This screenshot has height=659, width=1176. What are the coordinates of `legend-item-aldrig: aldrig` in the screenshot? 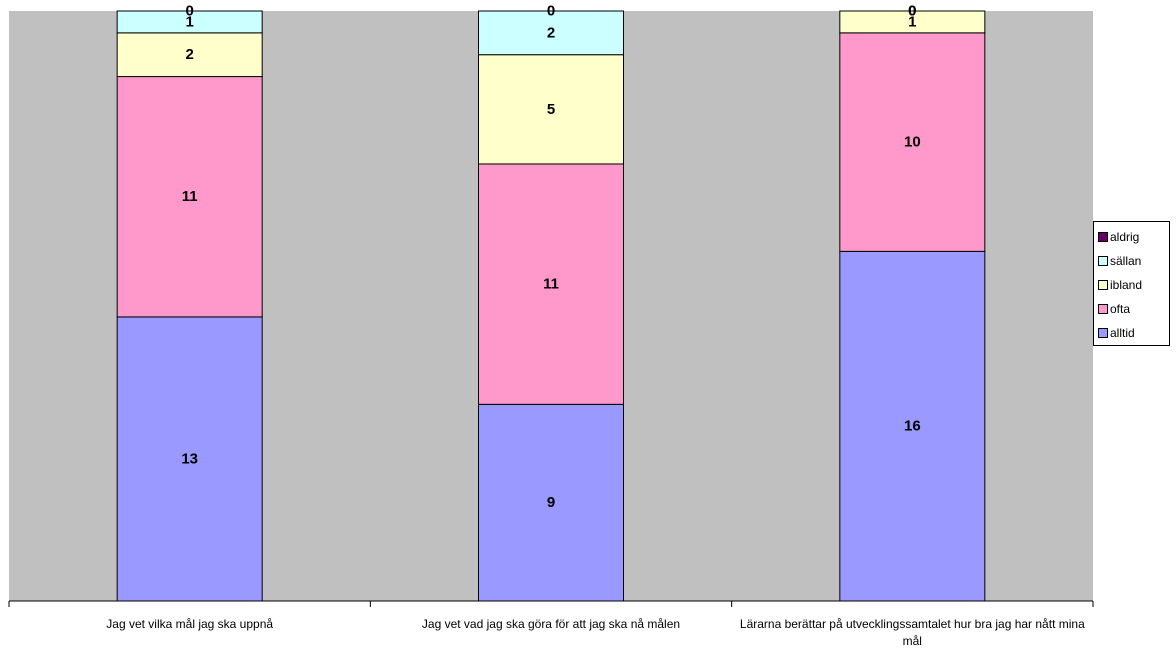 It's located at (1133, 237).